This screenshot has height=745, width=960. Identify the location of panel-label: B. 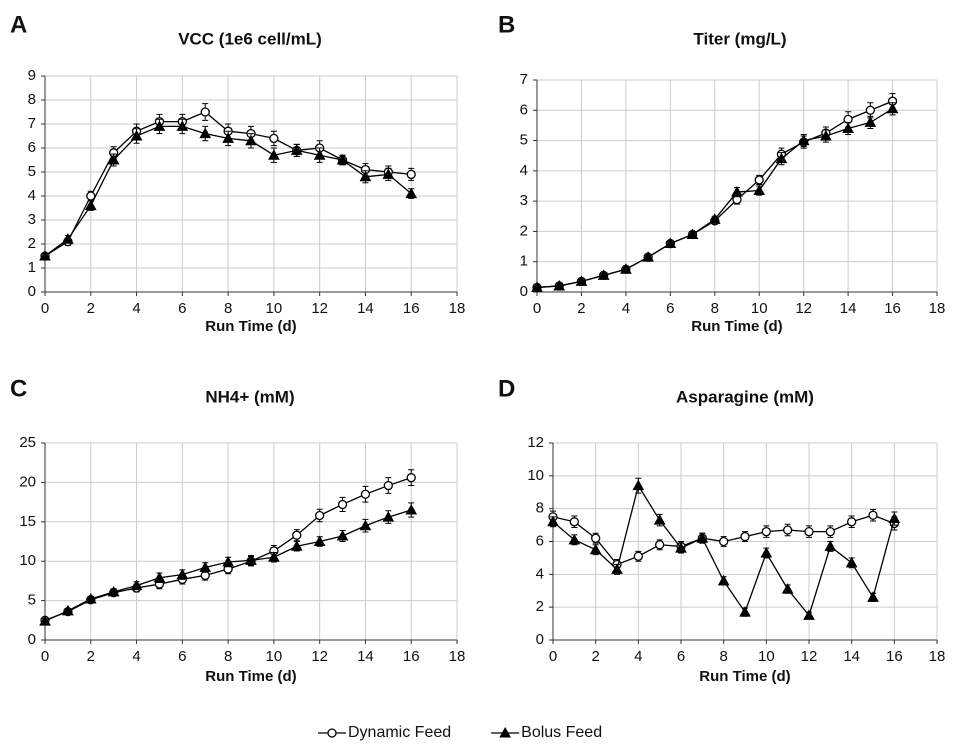
(506, 24).